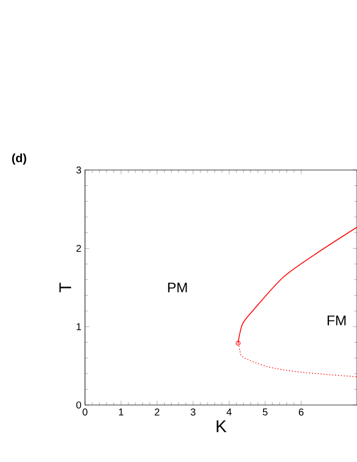  What do you see at coordinates (79, 170) in the screenshot?
I see `y-tick-label: 3` at bounding box center [79, 170].